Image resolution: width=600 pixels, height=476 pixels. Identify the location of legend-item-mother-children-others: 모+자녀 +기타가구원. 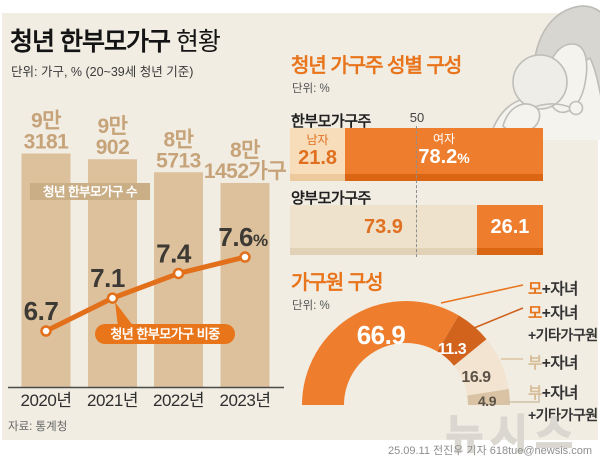
(563, 323).